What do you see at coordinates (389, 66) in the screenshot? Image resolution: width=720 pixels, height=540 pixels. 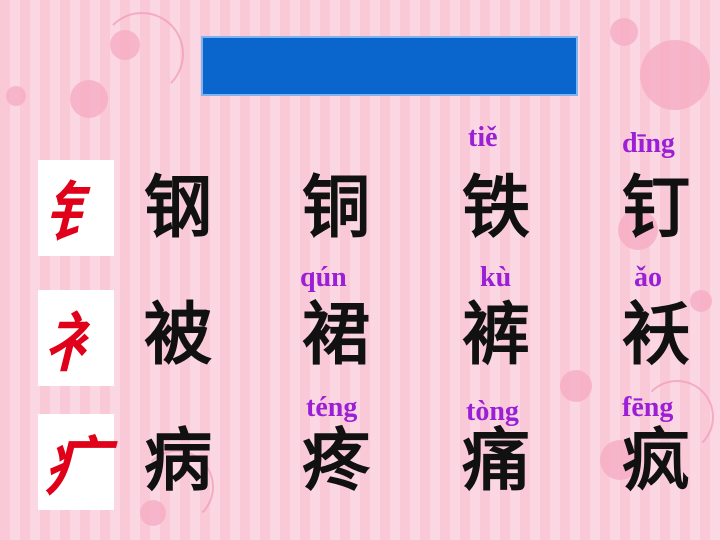 I see `title-banner` at bounding box center [389, 66].